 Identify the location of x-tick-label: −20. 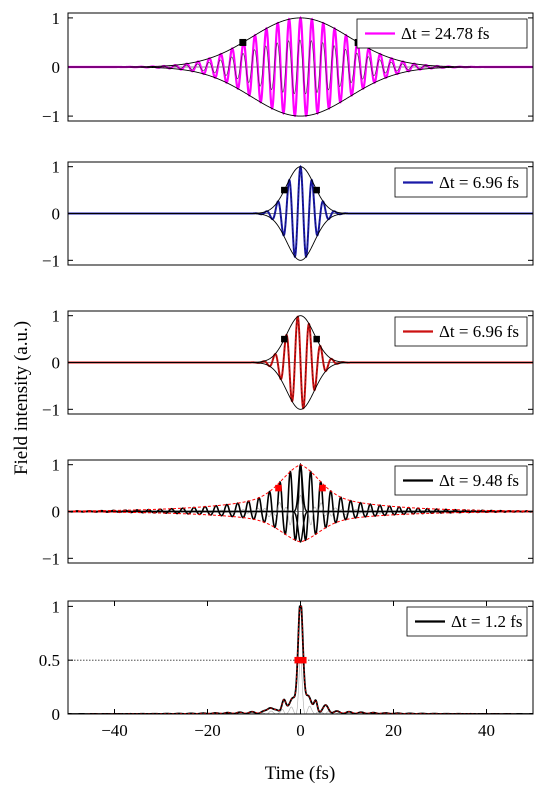
(207, 730).